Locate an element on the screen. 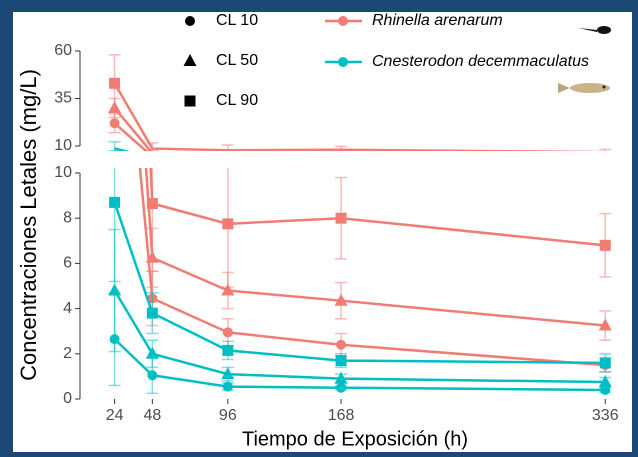 This screenshot has height=457, width=638. y-tick-label: 8 is located at coordinates (67, 217).